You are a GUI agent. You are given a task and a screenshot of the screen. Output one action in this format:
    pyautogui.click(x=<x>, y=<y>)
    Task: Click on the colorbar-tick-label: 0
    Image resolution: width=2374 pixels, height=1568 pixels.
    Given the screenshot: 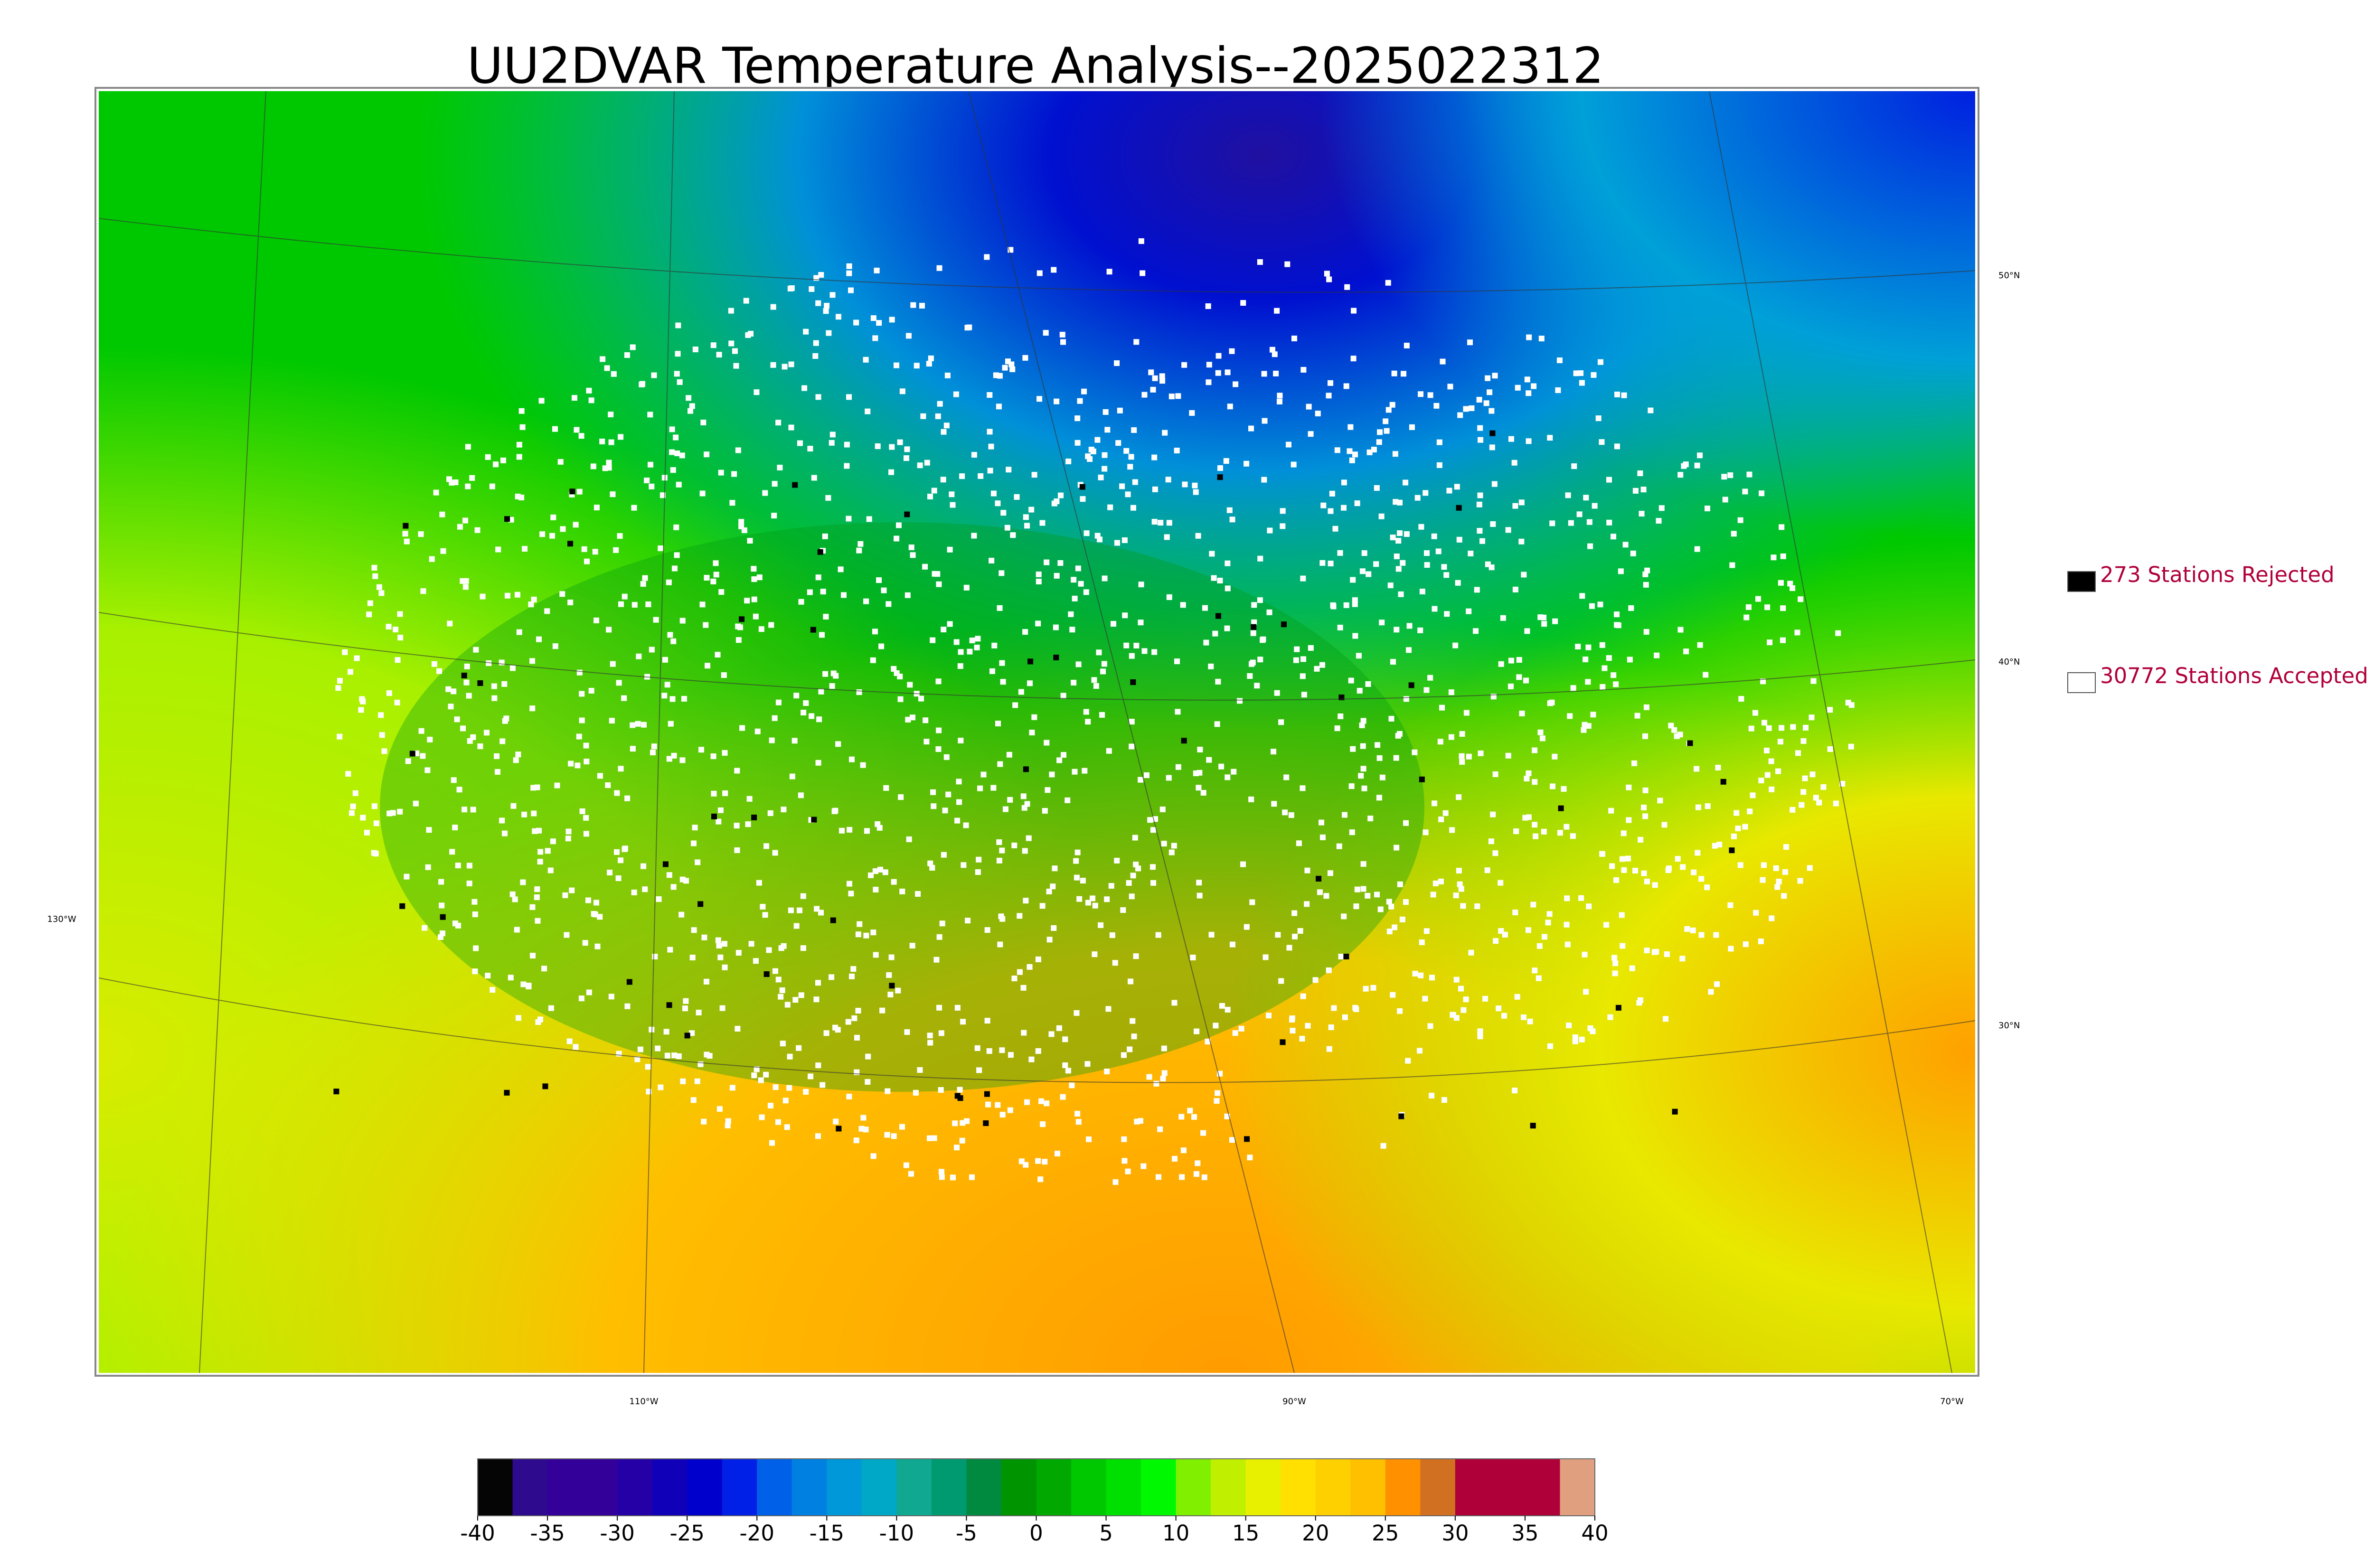 What is the action you would take?
    pyautogui.click(x=1036, y=1534)
    